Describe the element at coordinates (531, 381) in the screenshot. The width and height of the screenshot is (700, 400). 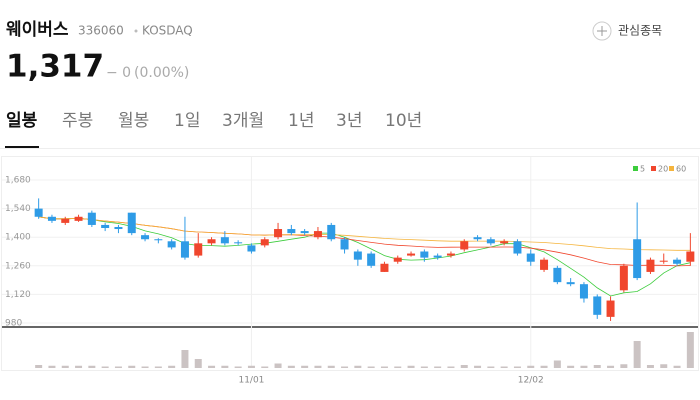
I see `x-tick-label: 12/02` at that location.